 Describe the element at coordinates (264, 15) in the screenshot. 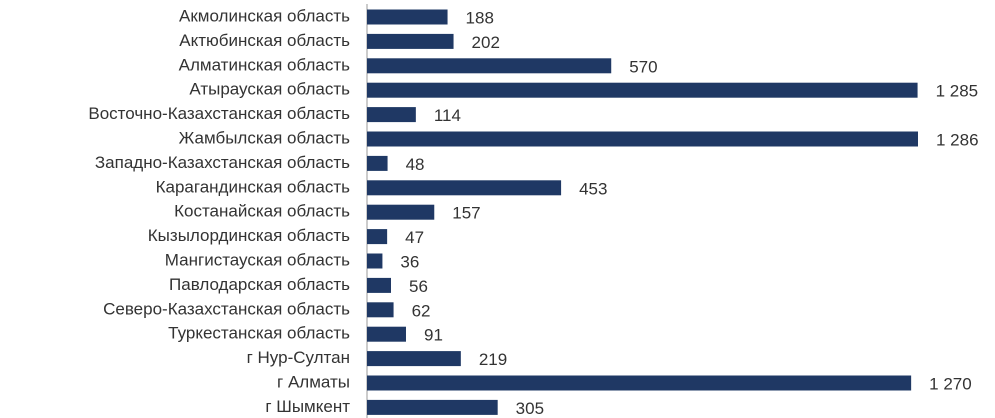

I see `category-label: Акмолинская область` at that location.